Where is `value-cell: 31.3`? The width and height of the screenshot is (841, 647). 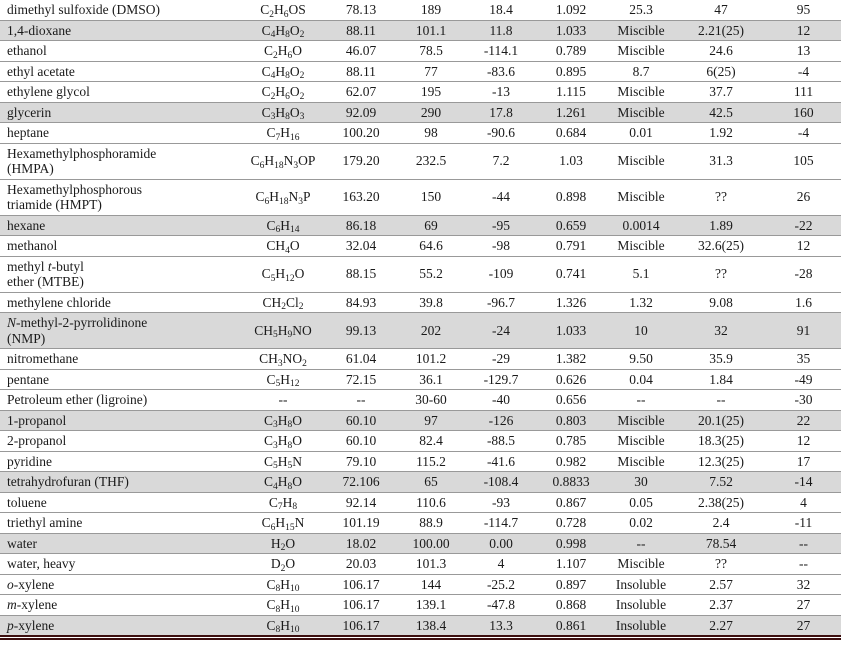 value-cell: 31.3 is located at coordinates (721, 160).